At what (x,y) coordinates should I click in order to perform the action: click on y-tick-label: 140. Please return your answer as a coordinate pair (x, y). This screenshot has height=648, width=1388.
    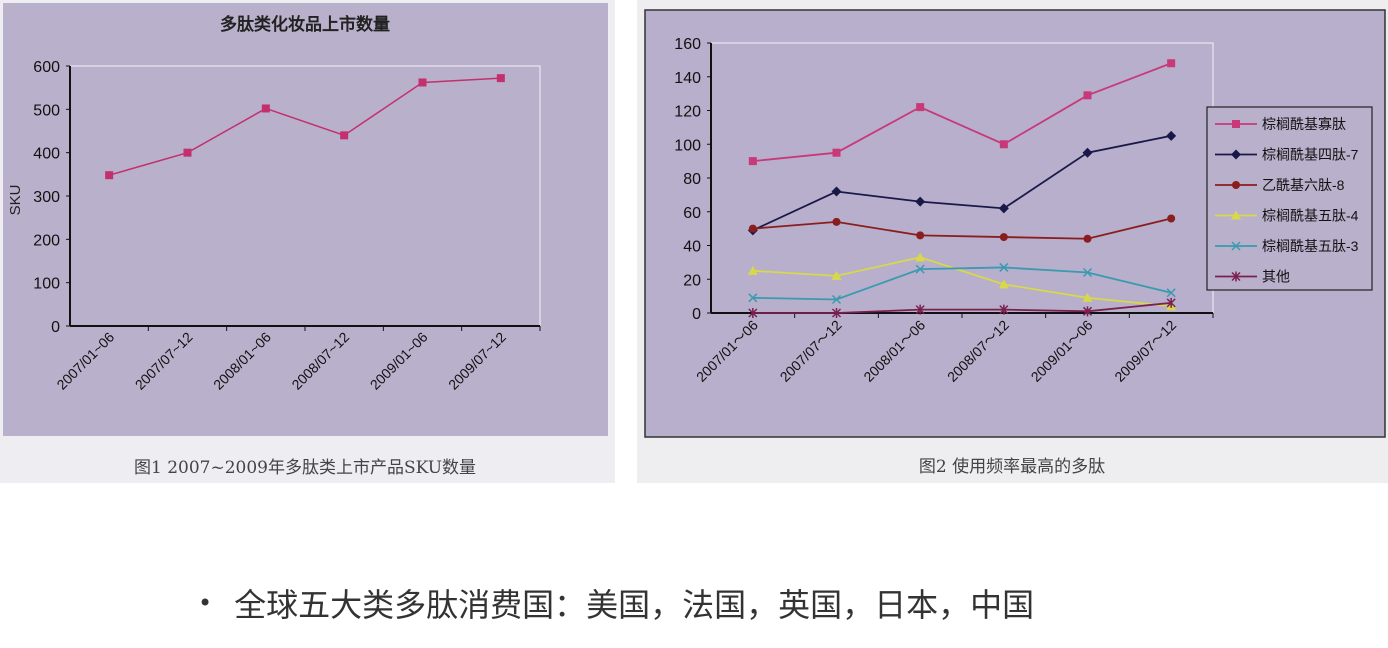
    Looking at the image, I should click on (687, 78).